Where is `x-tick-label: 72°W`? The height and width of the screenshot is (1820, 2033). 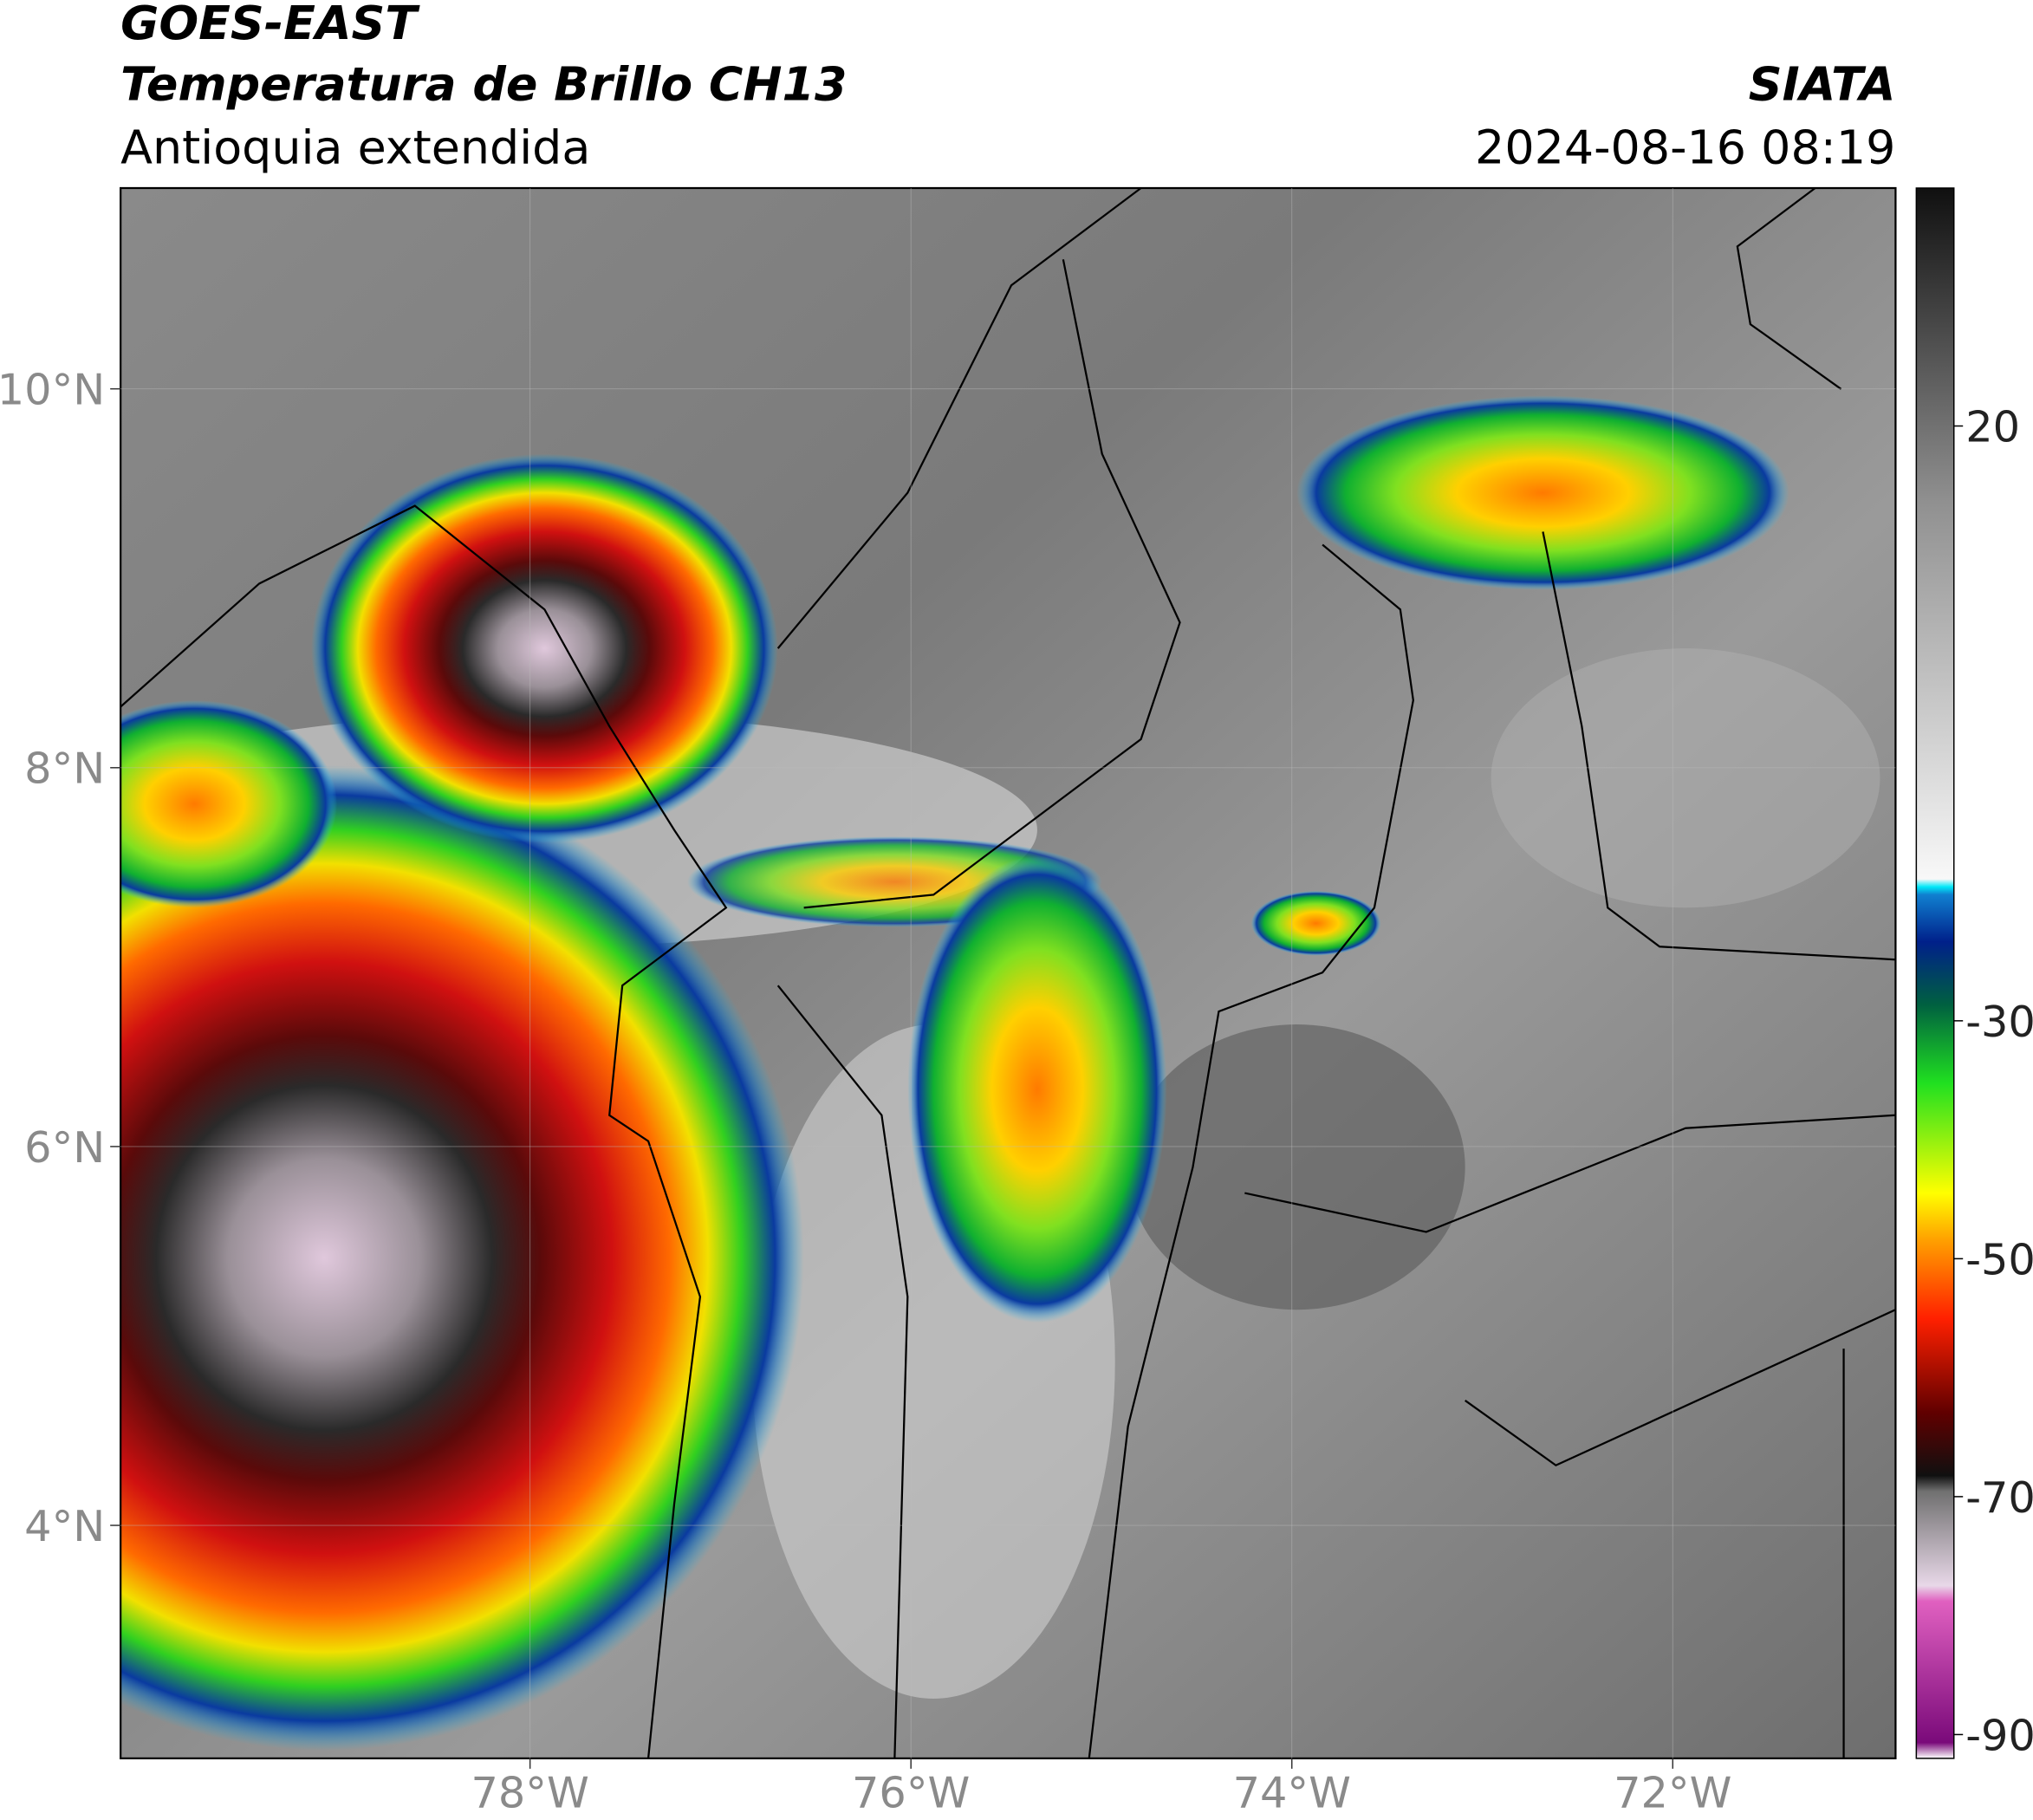 x-tick-label: 72°W is located at coordinates (1672, 1793).